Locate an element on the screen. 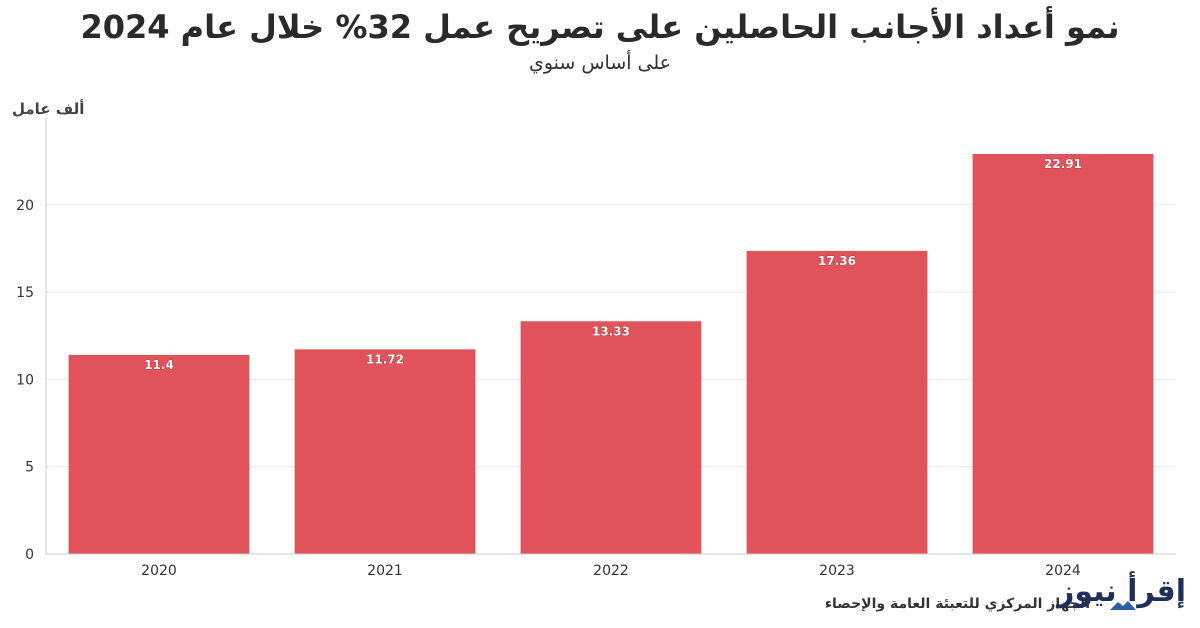 This screenshot has width=1200, height=628. data-label: 11.72 is located at coordinates (385, 359).